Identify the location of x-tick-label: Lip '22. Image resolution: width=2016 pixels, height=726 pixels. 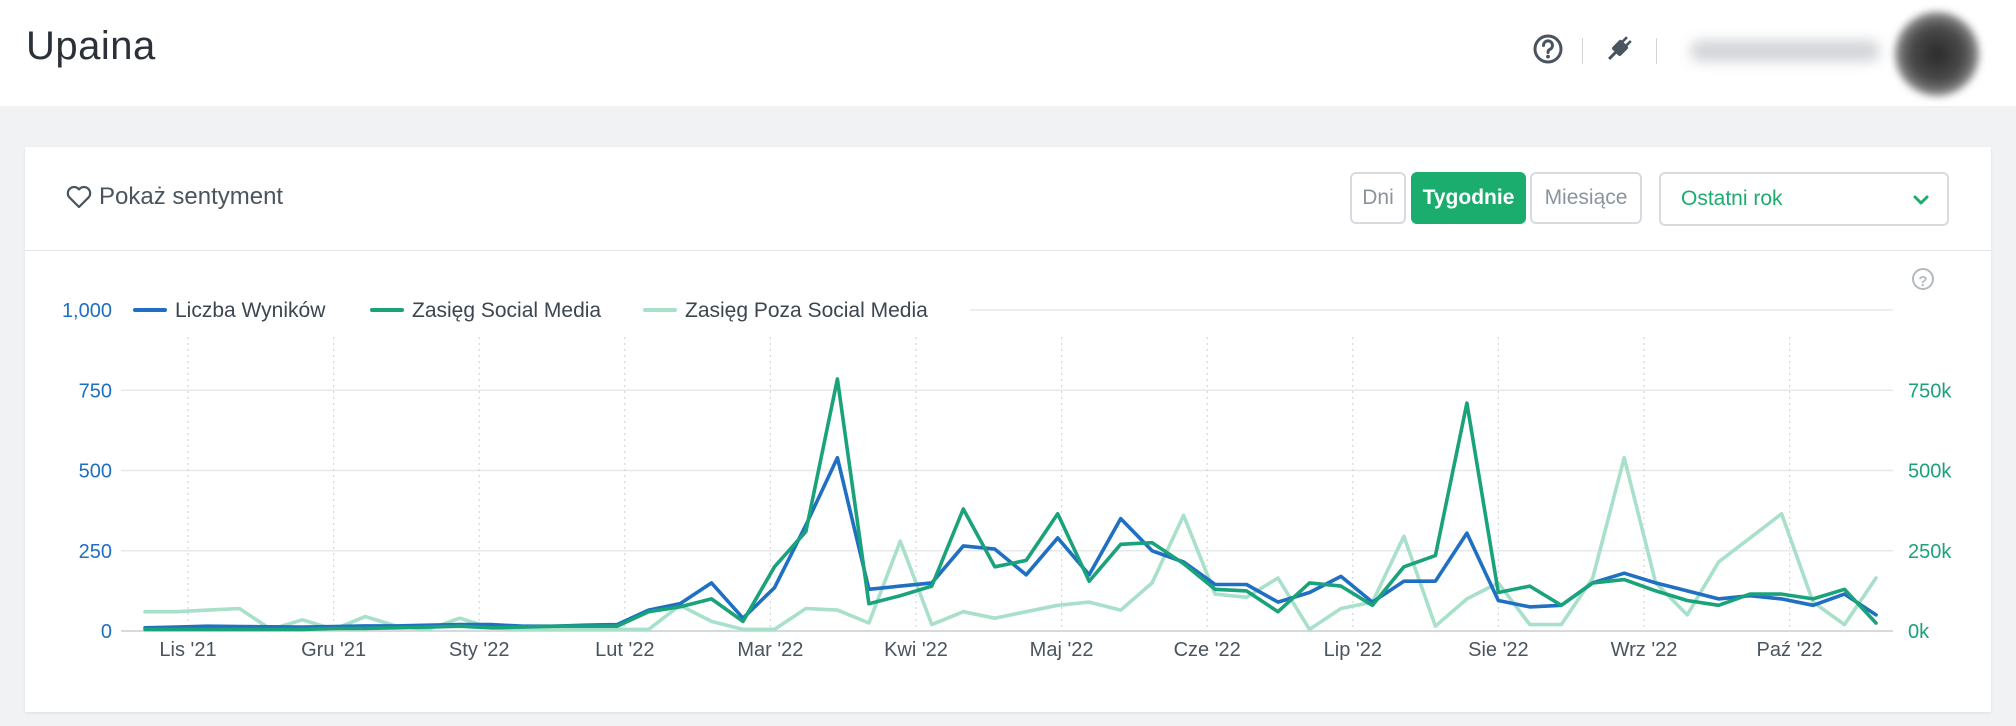
(1353, 650).